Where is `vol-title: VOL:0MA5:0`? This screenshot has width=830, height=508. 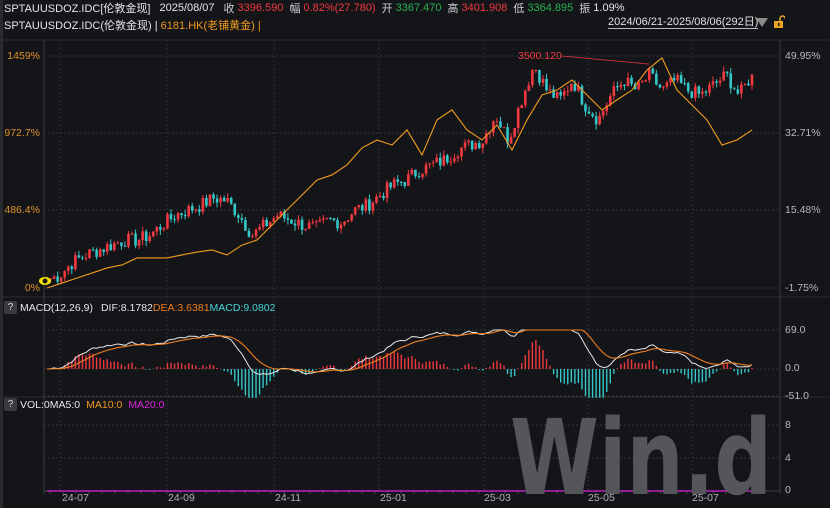 vol-title: VOL:0MA5:0 is located at coordinates (50, 404).